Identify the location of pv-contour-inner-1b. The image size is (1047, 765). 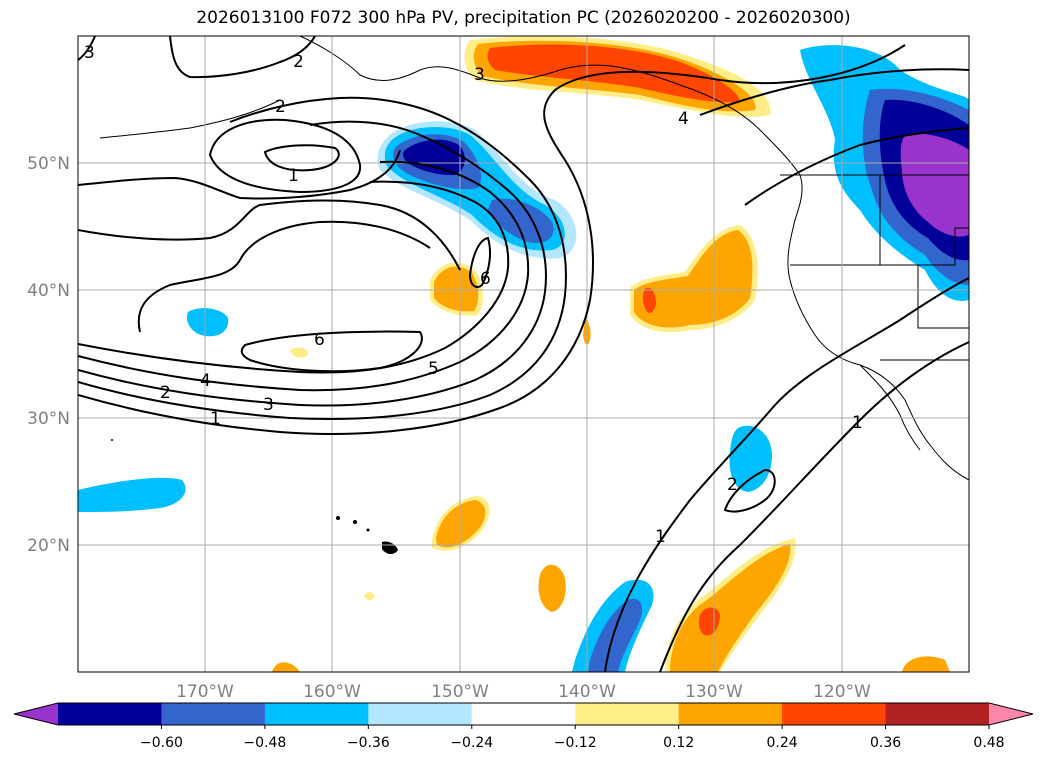
(301, 158).